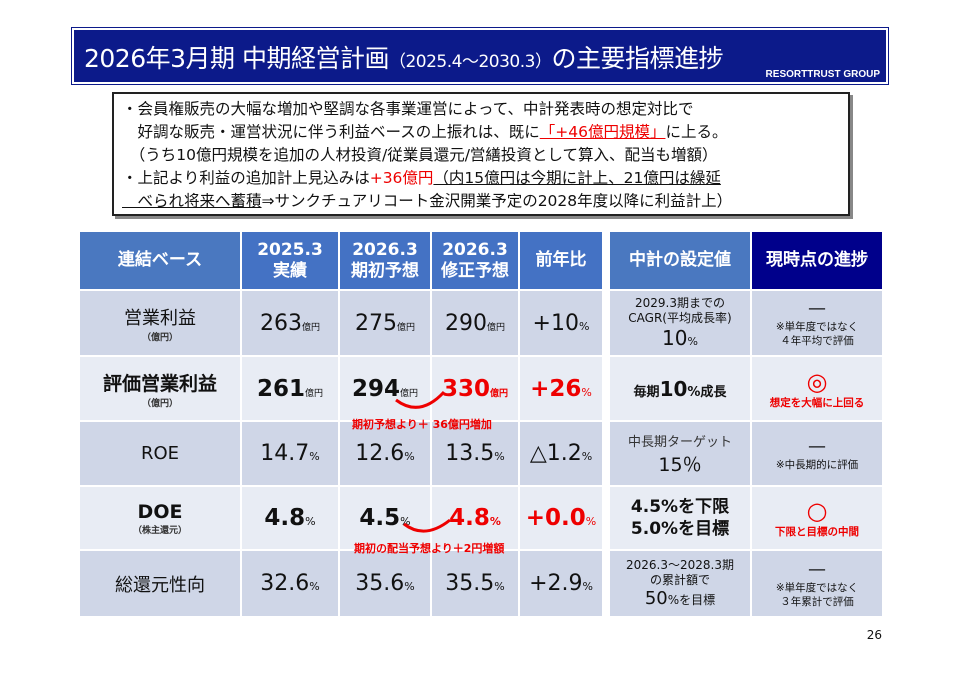 The image size is (960, 679). What do you see at coordinates (160, 583) in the screenshot?
I see `row-label: 総還元性向` at bounding box center [160, 583].